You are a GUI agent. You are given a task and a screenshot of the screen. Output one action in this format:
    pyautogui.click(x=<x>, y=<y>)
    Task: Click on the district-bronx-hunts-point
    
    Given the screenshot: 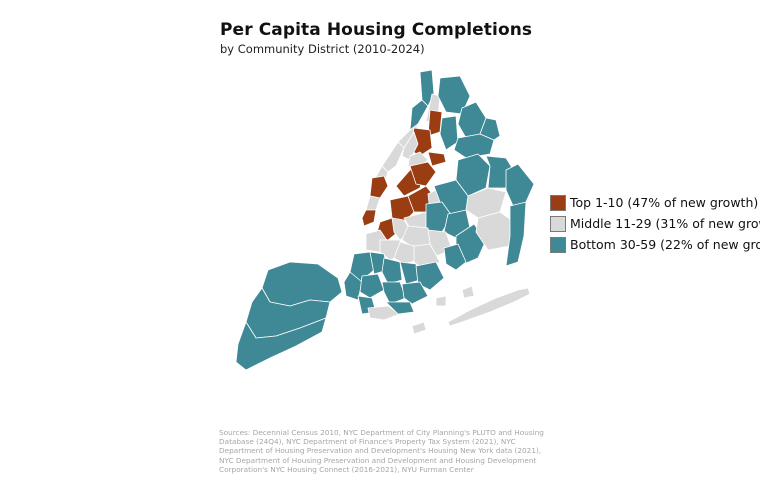 What is the action you would take?
    pyautogui.click(x=437, y=159)
    